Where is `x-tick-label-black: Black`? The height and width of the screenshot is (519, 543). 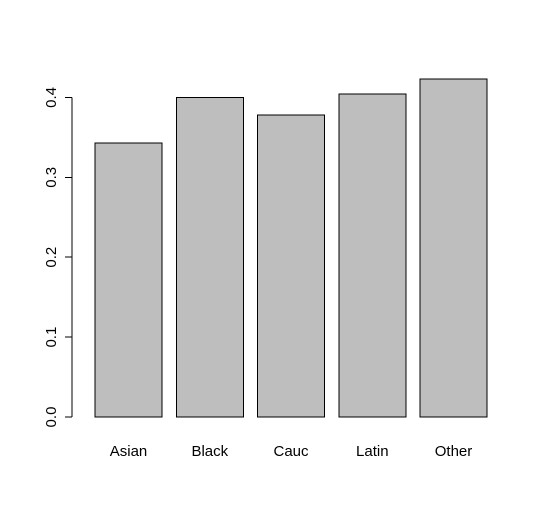 x-tick-label-black: Black is located at coordinates (209, 451).